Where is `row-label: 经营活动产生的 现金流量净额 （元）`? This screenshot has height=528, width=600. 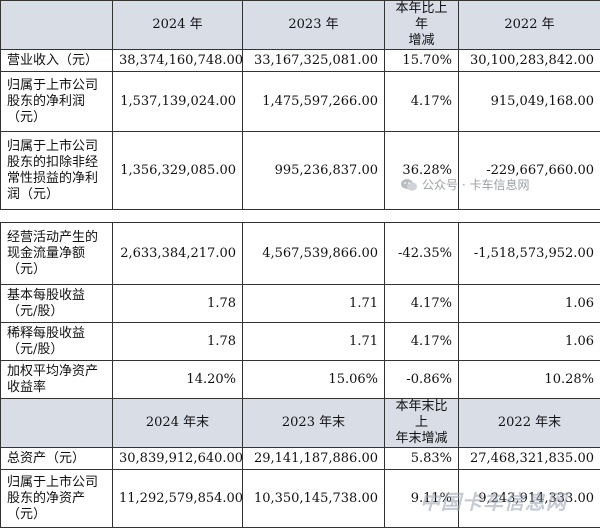 row-label: 经营活动产生的 现金流量净额 （元） is located at coordinates (57, 254).